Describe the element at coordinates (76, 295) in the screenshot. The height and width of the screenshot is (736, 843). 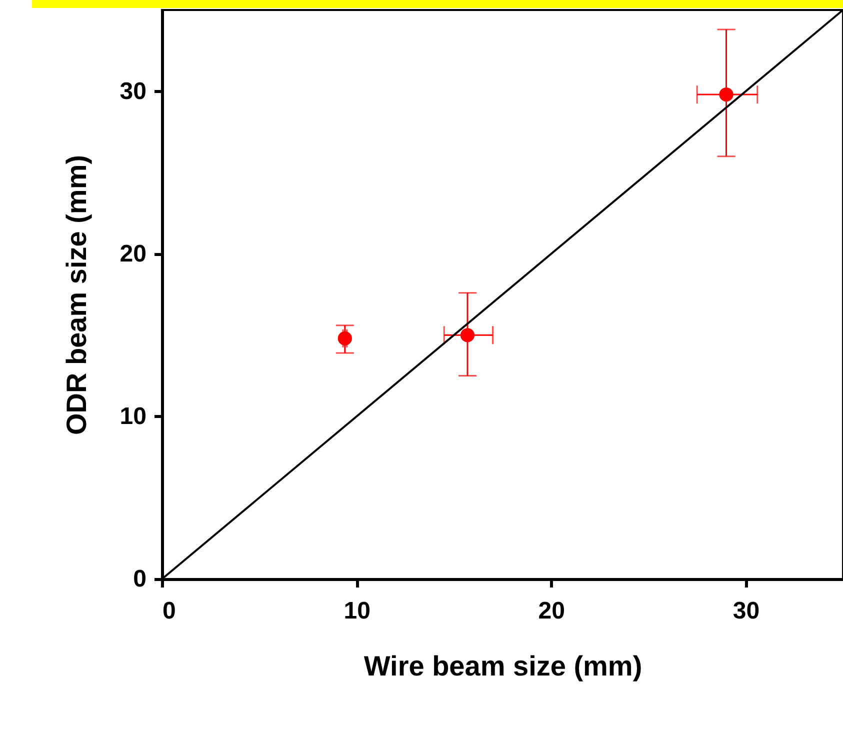
I see `y-axis-title: ODR beam size (mm)` at that location.